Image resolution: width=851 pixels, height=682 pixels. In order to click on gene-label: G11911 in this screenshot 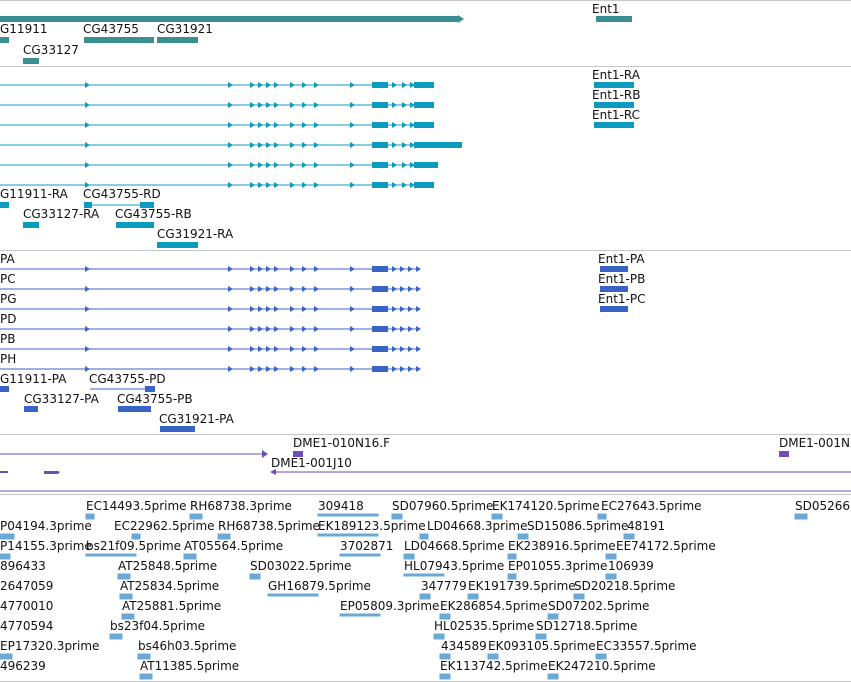, I will do `click(24, 29)`.